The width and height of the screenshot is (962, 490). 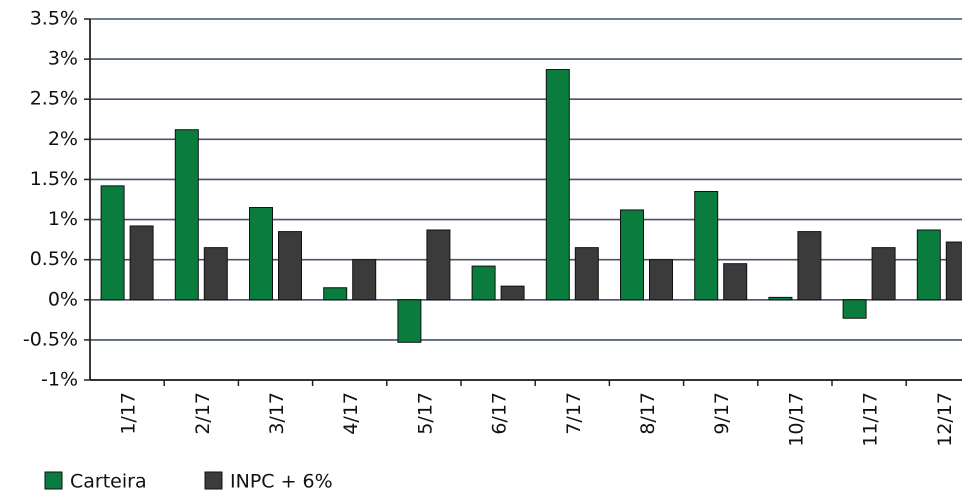 What do you see at coordinates (129, 413) in the screenshot?
I see `x-tick-label: 1/17` at bounding box center [129, 413].